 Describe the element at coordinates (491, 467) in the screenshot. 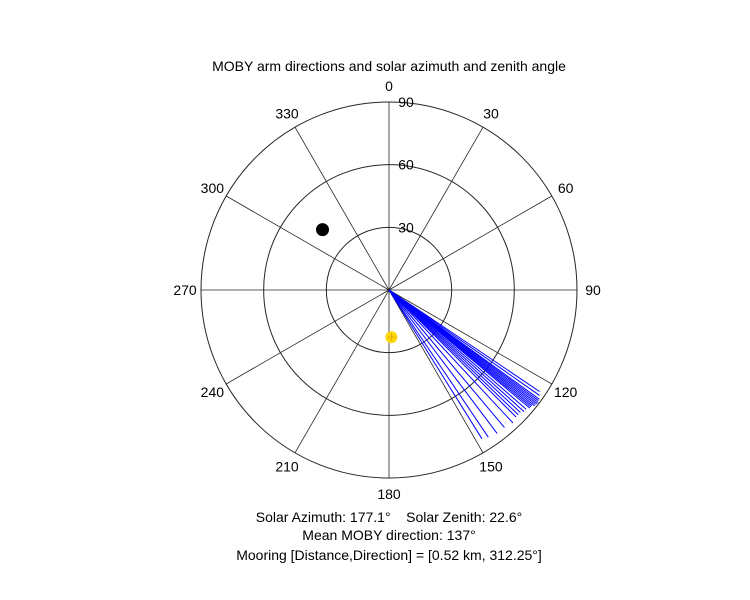

I see `theta-tick-label: 150` at that location.